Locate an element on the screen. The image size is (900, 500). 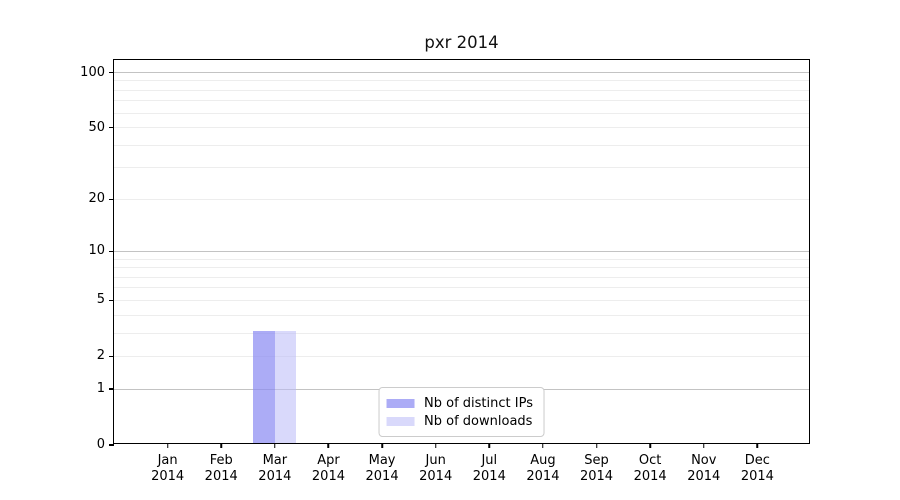
x-tick-label-jan: Jan 2014 is located at coordinates (167, 469).